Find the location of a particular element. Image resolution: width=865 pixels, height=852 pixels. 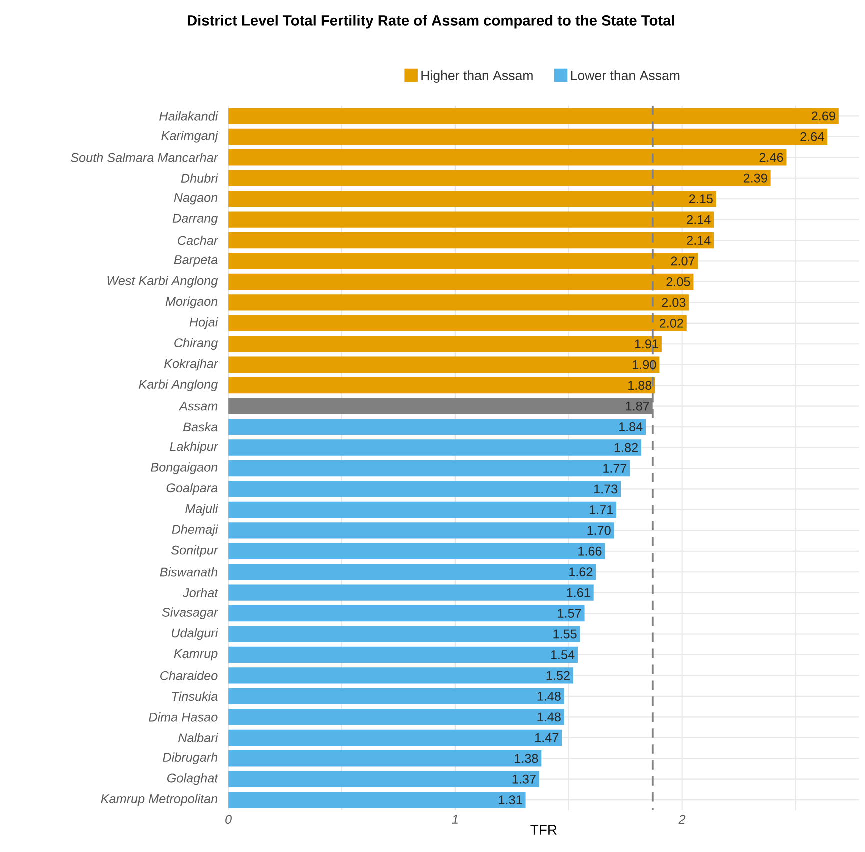

y-tick-label: Dibrugarh is located at coordinates (190, 758).